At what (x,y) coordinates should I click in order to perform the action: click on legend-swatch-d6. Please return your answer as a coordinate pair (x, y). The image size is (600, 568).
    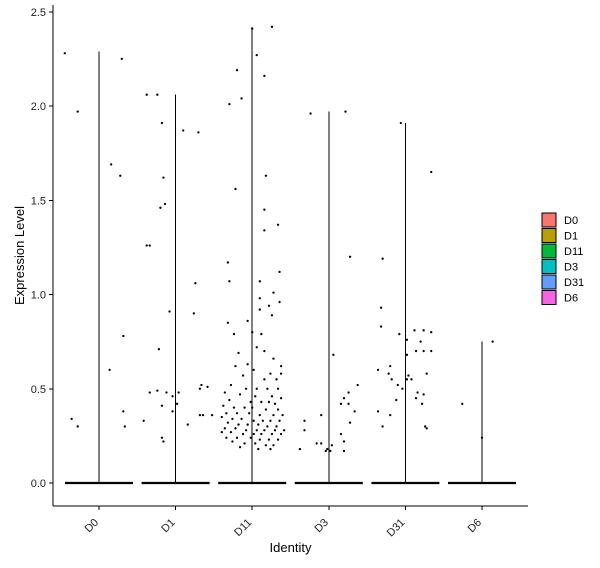
    Looking at the image, I should click on (549, 297).